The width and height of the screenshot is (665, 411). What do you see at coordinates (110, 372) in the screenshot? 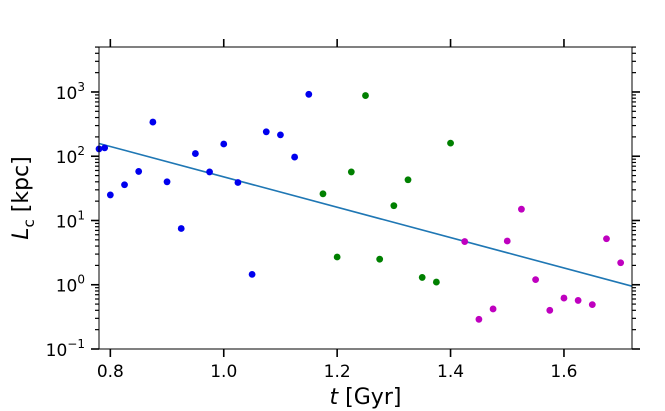
I see `x-tick-label: 0.8` at bounding box center [110, 372].